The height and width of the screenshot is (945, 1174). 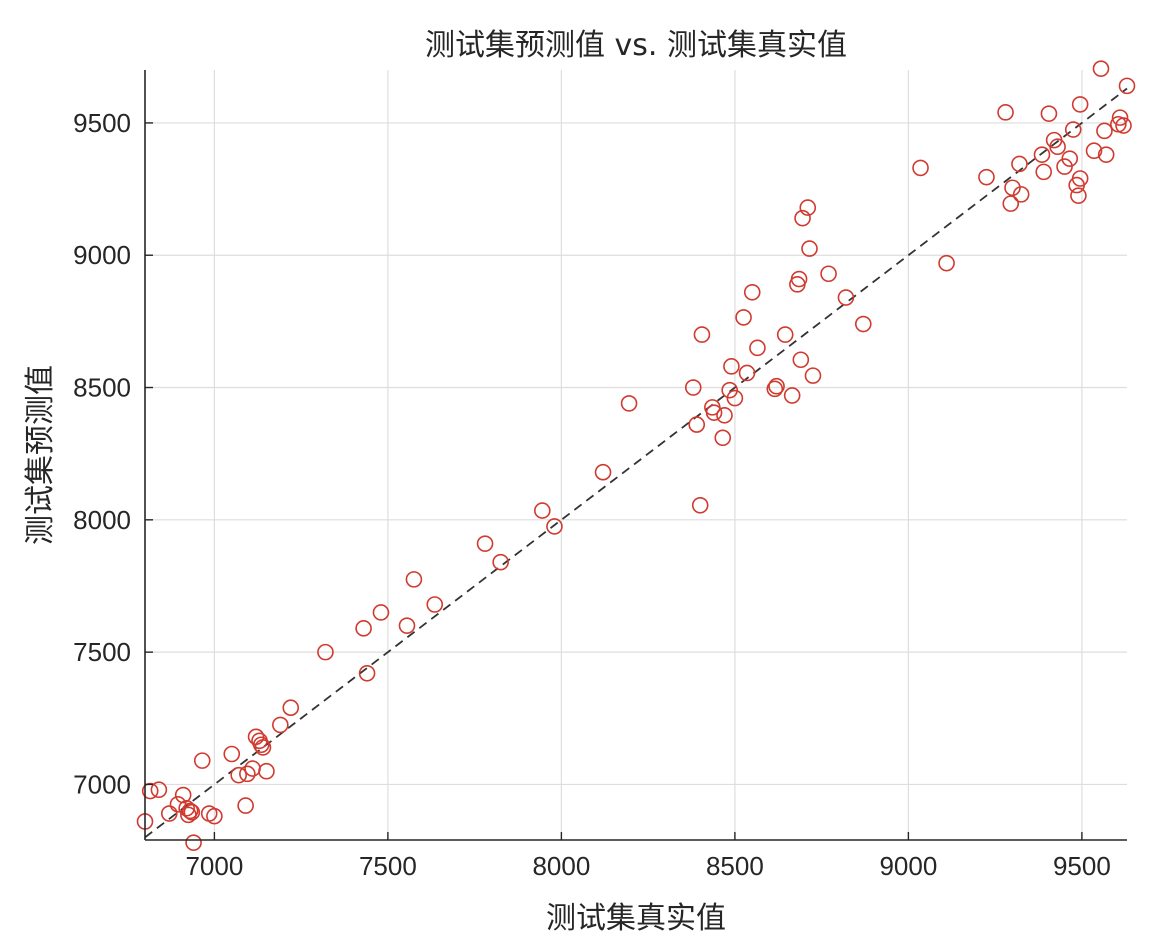 What do you see at coordinates (1082, 866) in the screenshot?
I see `x-tick-label: 9500` at bounding box center [1082, 866].